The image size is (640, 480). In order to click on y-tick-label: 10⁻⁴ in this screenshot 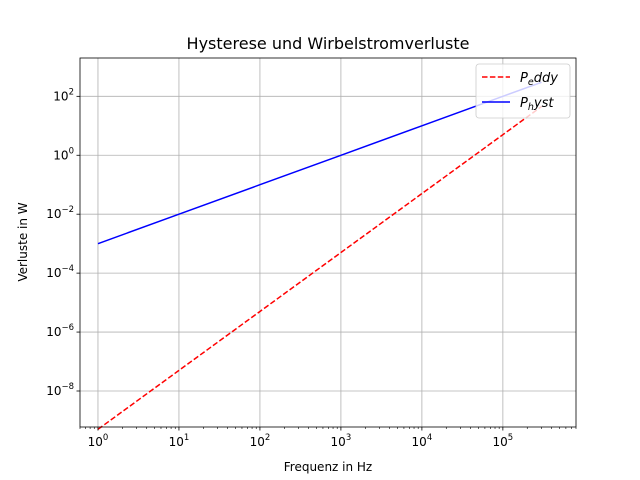, I will do `click(60, 272)`.